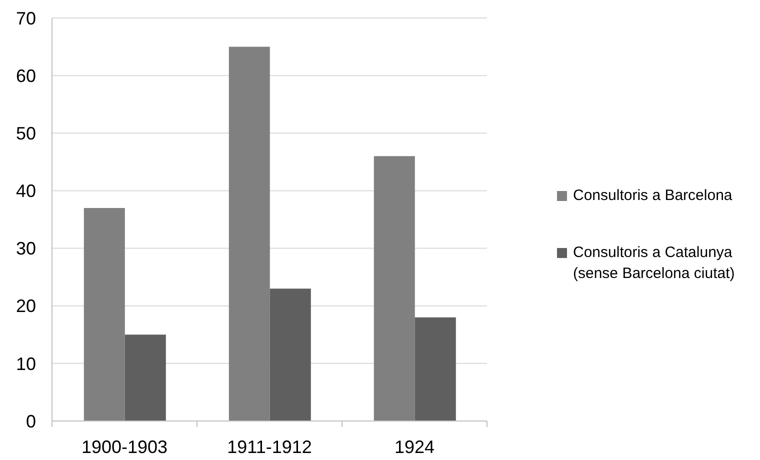  Describe the element at coordinates (124, 447) in the screenshot. I see `x-tick-label: 1900-1903` at that location.